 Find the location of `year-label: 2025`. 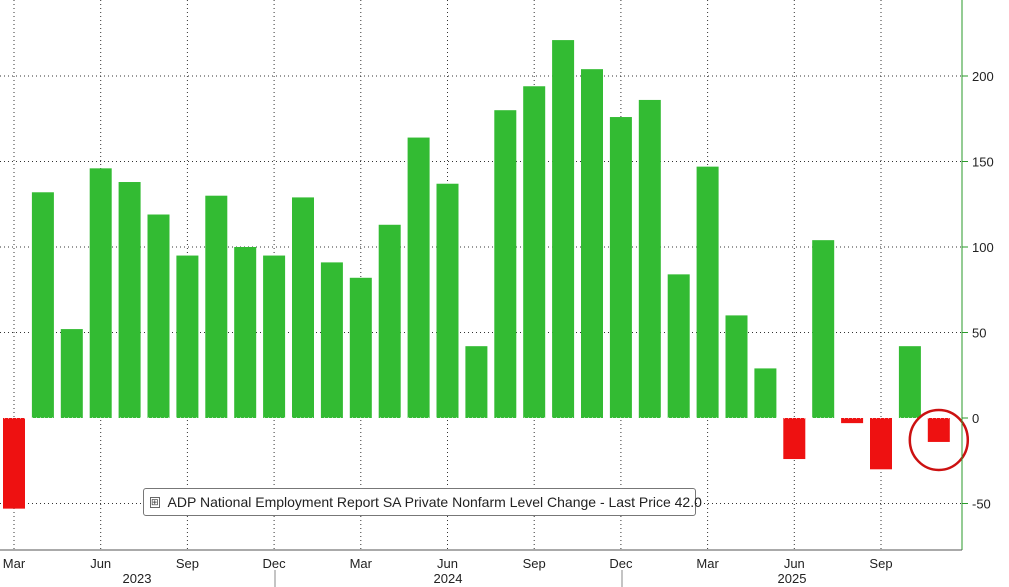

year-label: 2025 is located at coordinates (792, 578).